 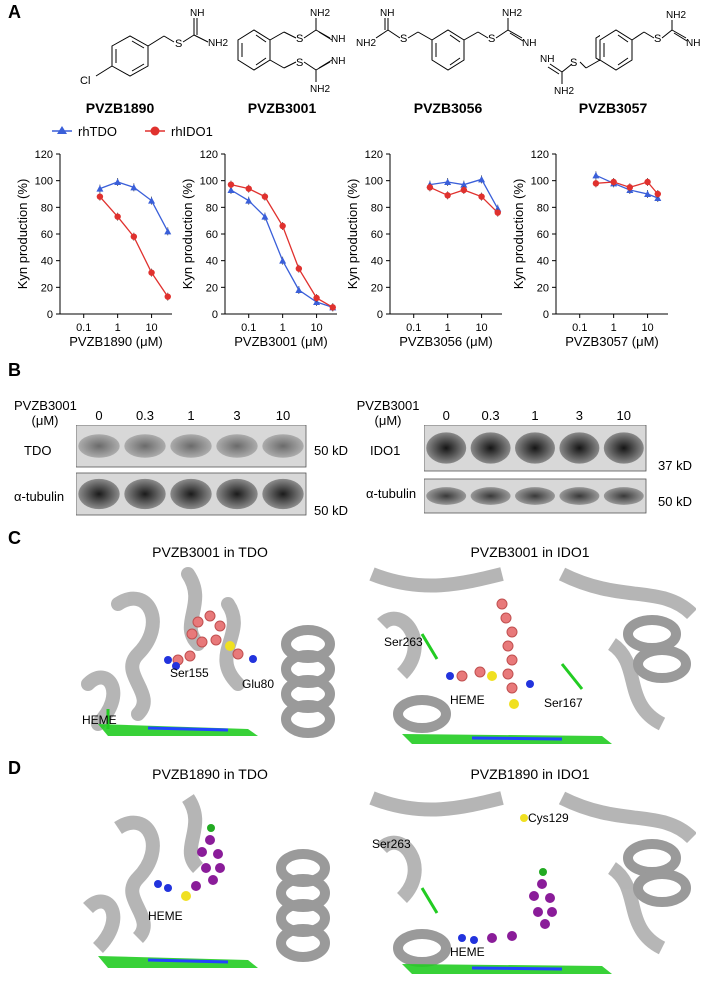 What do you see at coordinates (282, 108) in the screenshot?
I see `compound-name-3001: PVZB3001` at bounding box center [282, 108].